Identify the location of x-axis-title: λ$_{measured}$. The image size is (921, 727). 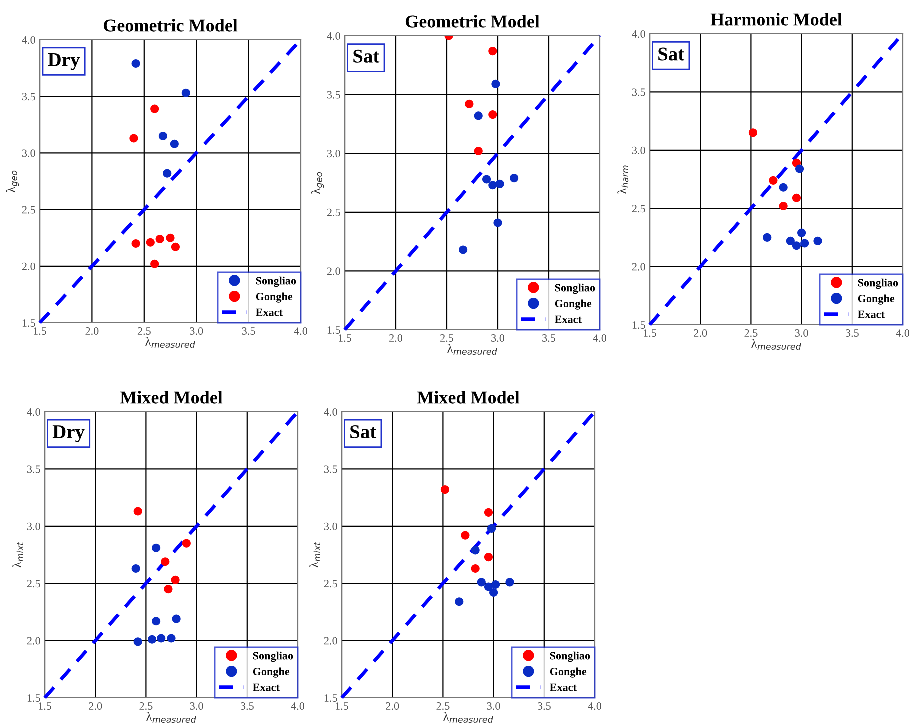
(473, 350).